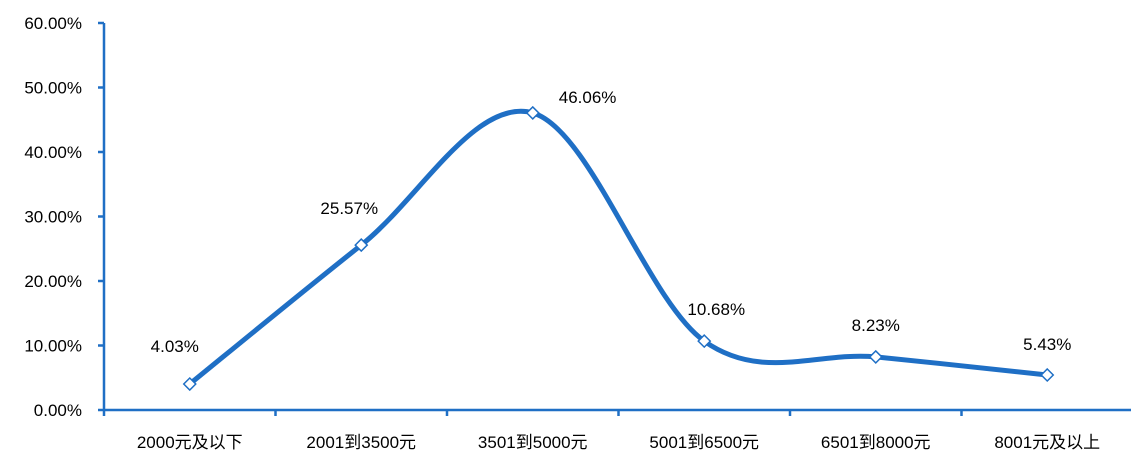 This screenshot has width=1131, height=456. I want to click on data-label: 8.23%, so click(876, 325).